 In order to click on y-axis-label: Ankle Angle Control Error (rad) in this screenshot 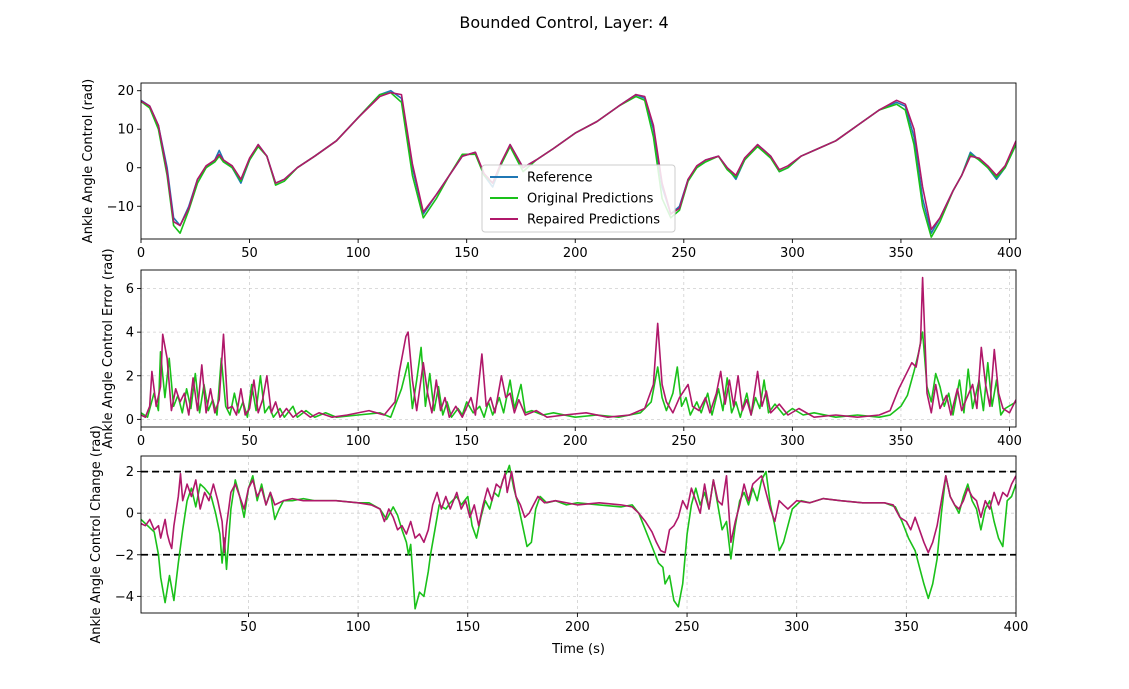, I will do `click(108, 348)`.